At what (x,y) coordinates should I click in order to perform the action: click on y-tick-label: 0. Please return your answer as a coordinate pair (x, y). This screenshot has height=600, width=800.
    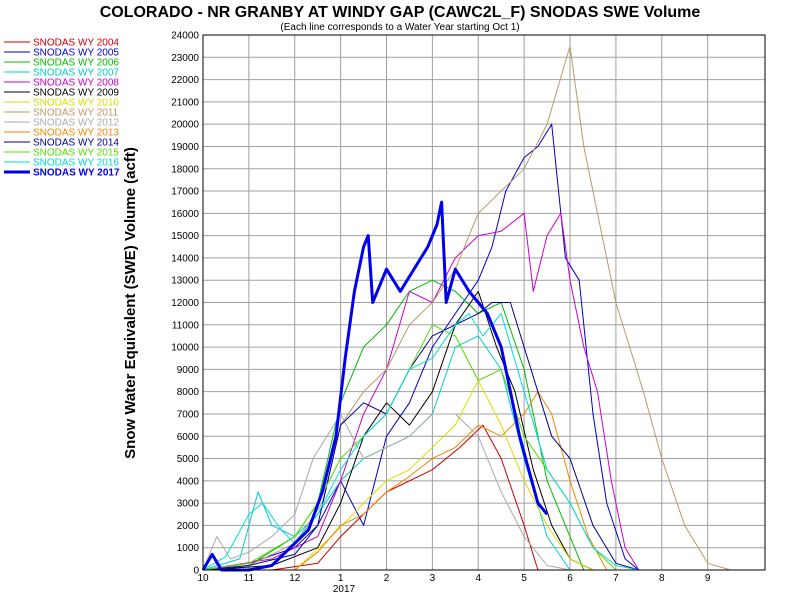
    Looking at the image, I should click on (196, 571).